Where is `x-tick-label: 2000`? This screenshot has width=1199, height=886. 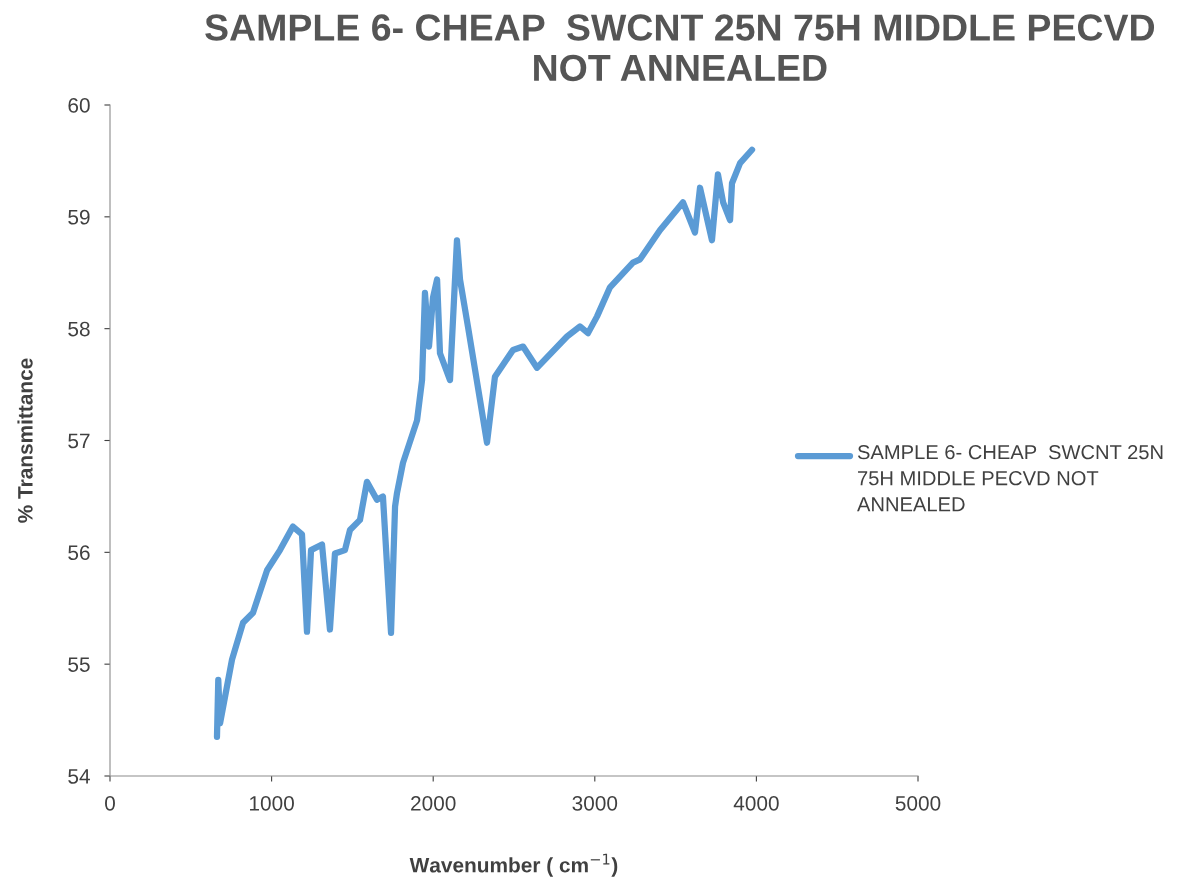 x-tick-label: 2000 is located at coordinates (433, 803).